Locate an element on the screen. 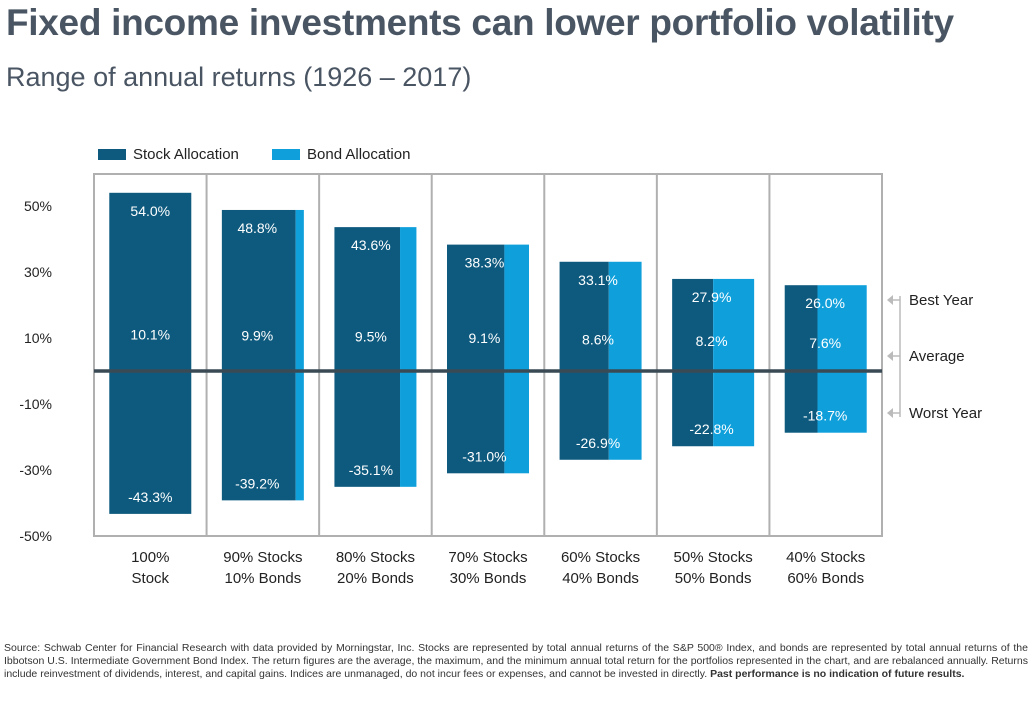 Image resolution: width=1036 pixels, height=703 pixels. worst-year-label: -39.2% is located at coordinates (257, 483).